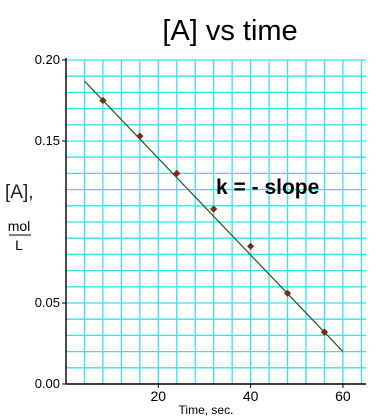 The image size is (376, 419). Describe the element at coordinates (267, 187) in the screenshot. I see `slope-annotation: k = - slope` at that location.